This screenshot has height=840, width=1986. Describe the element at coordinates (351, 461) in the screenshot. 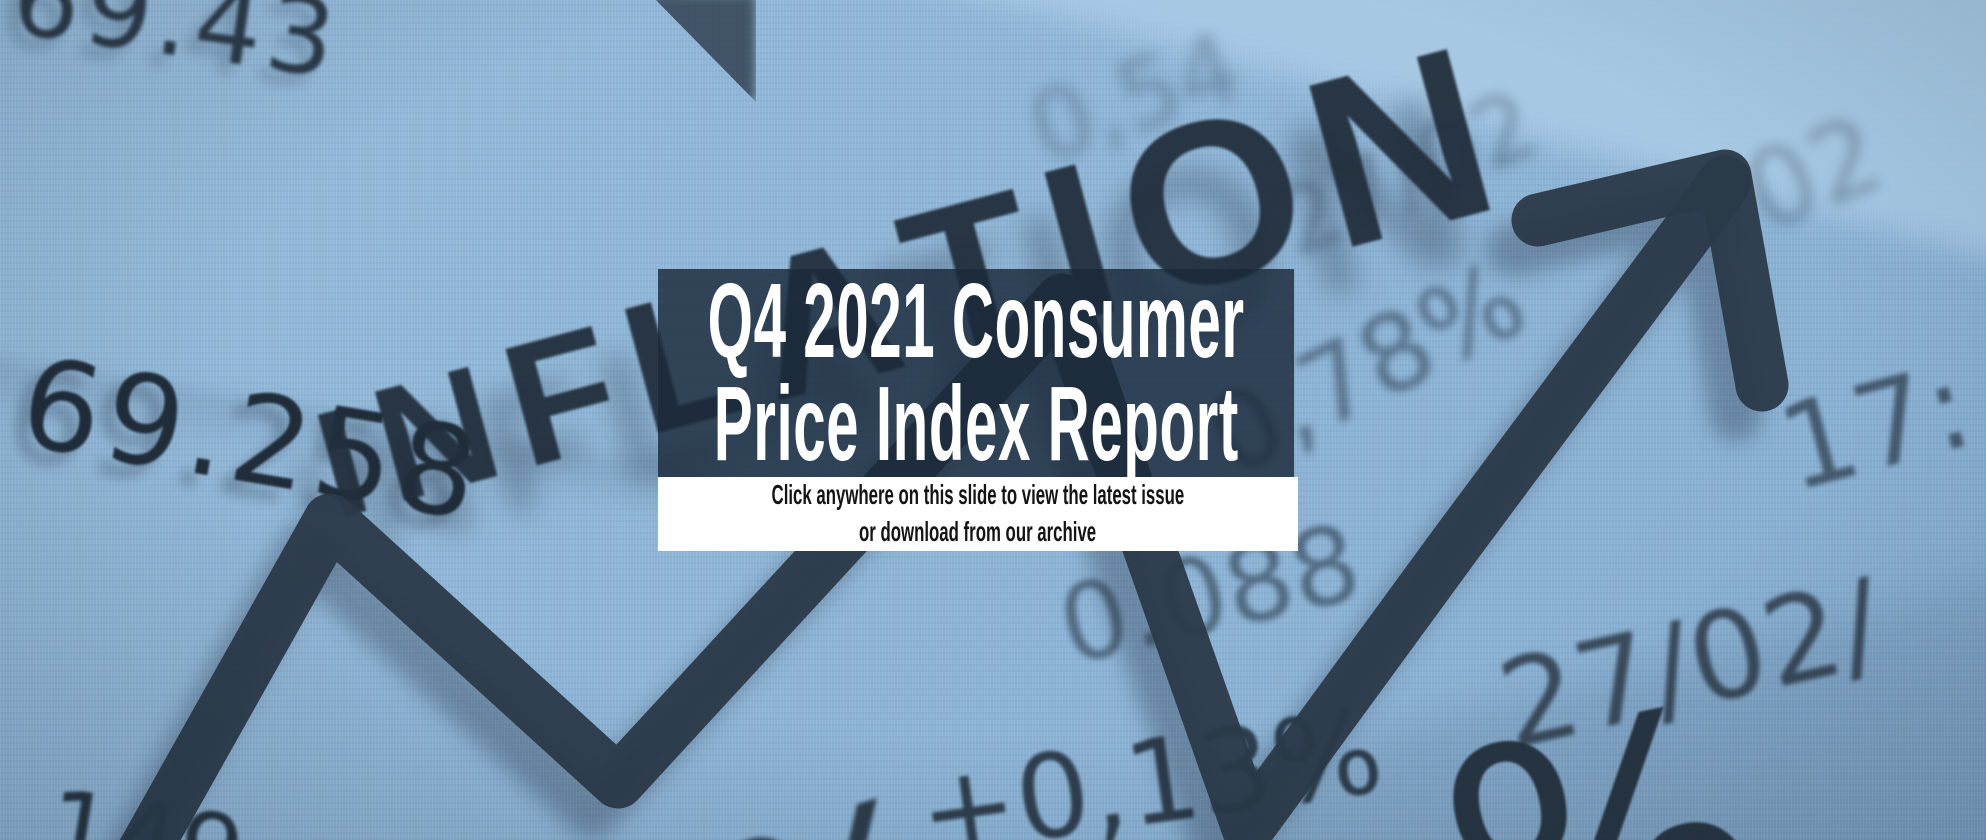

I see `inflation-letter: I` at that location.